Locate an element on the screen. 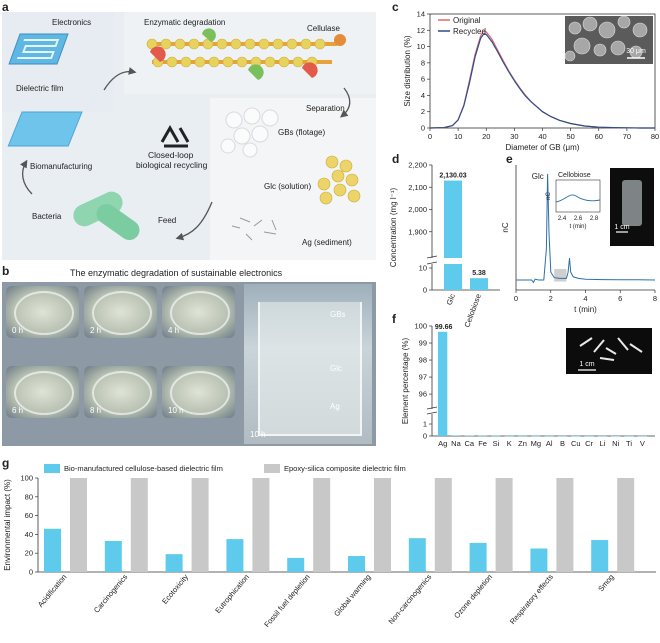 This screenshot has height=643, width=660. panel-label-b: b is located at coordinates (6, 271).